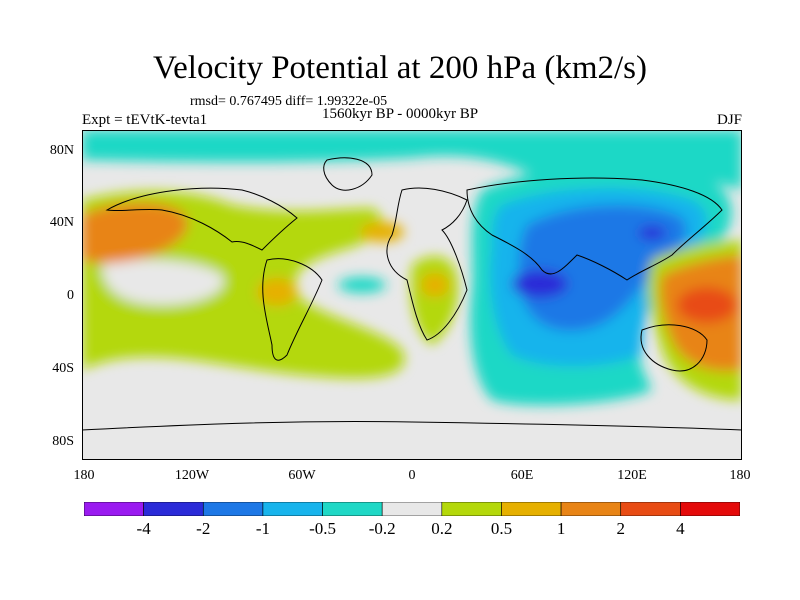  What do you see at coordinates (400, 114) in the screenshot?
I see `time-range-subtitle: 1560kyr BP - 0000kyr BP` at bounding box center [400, 114].